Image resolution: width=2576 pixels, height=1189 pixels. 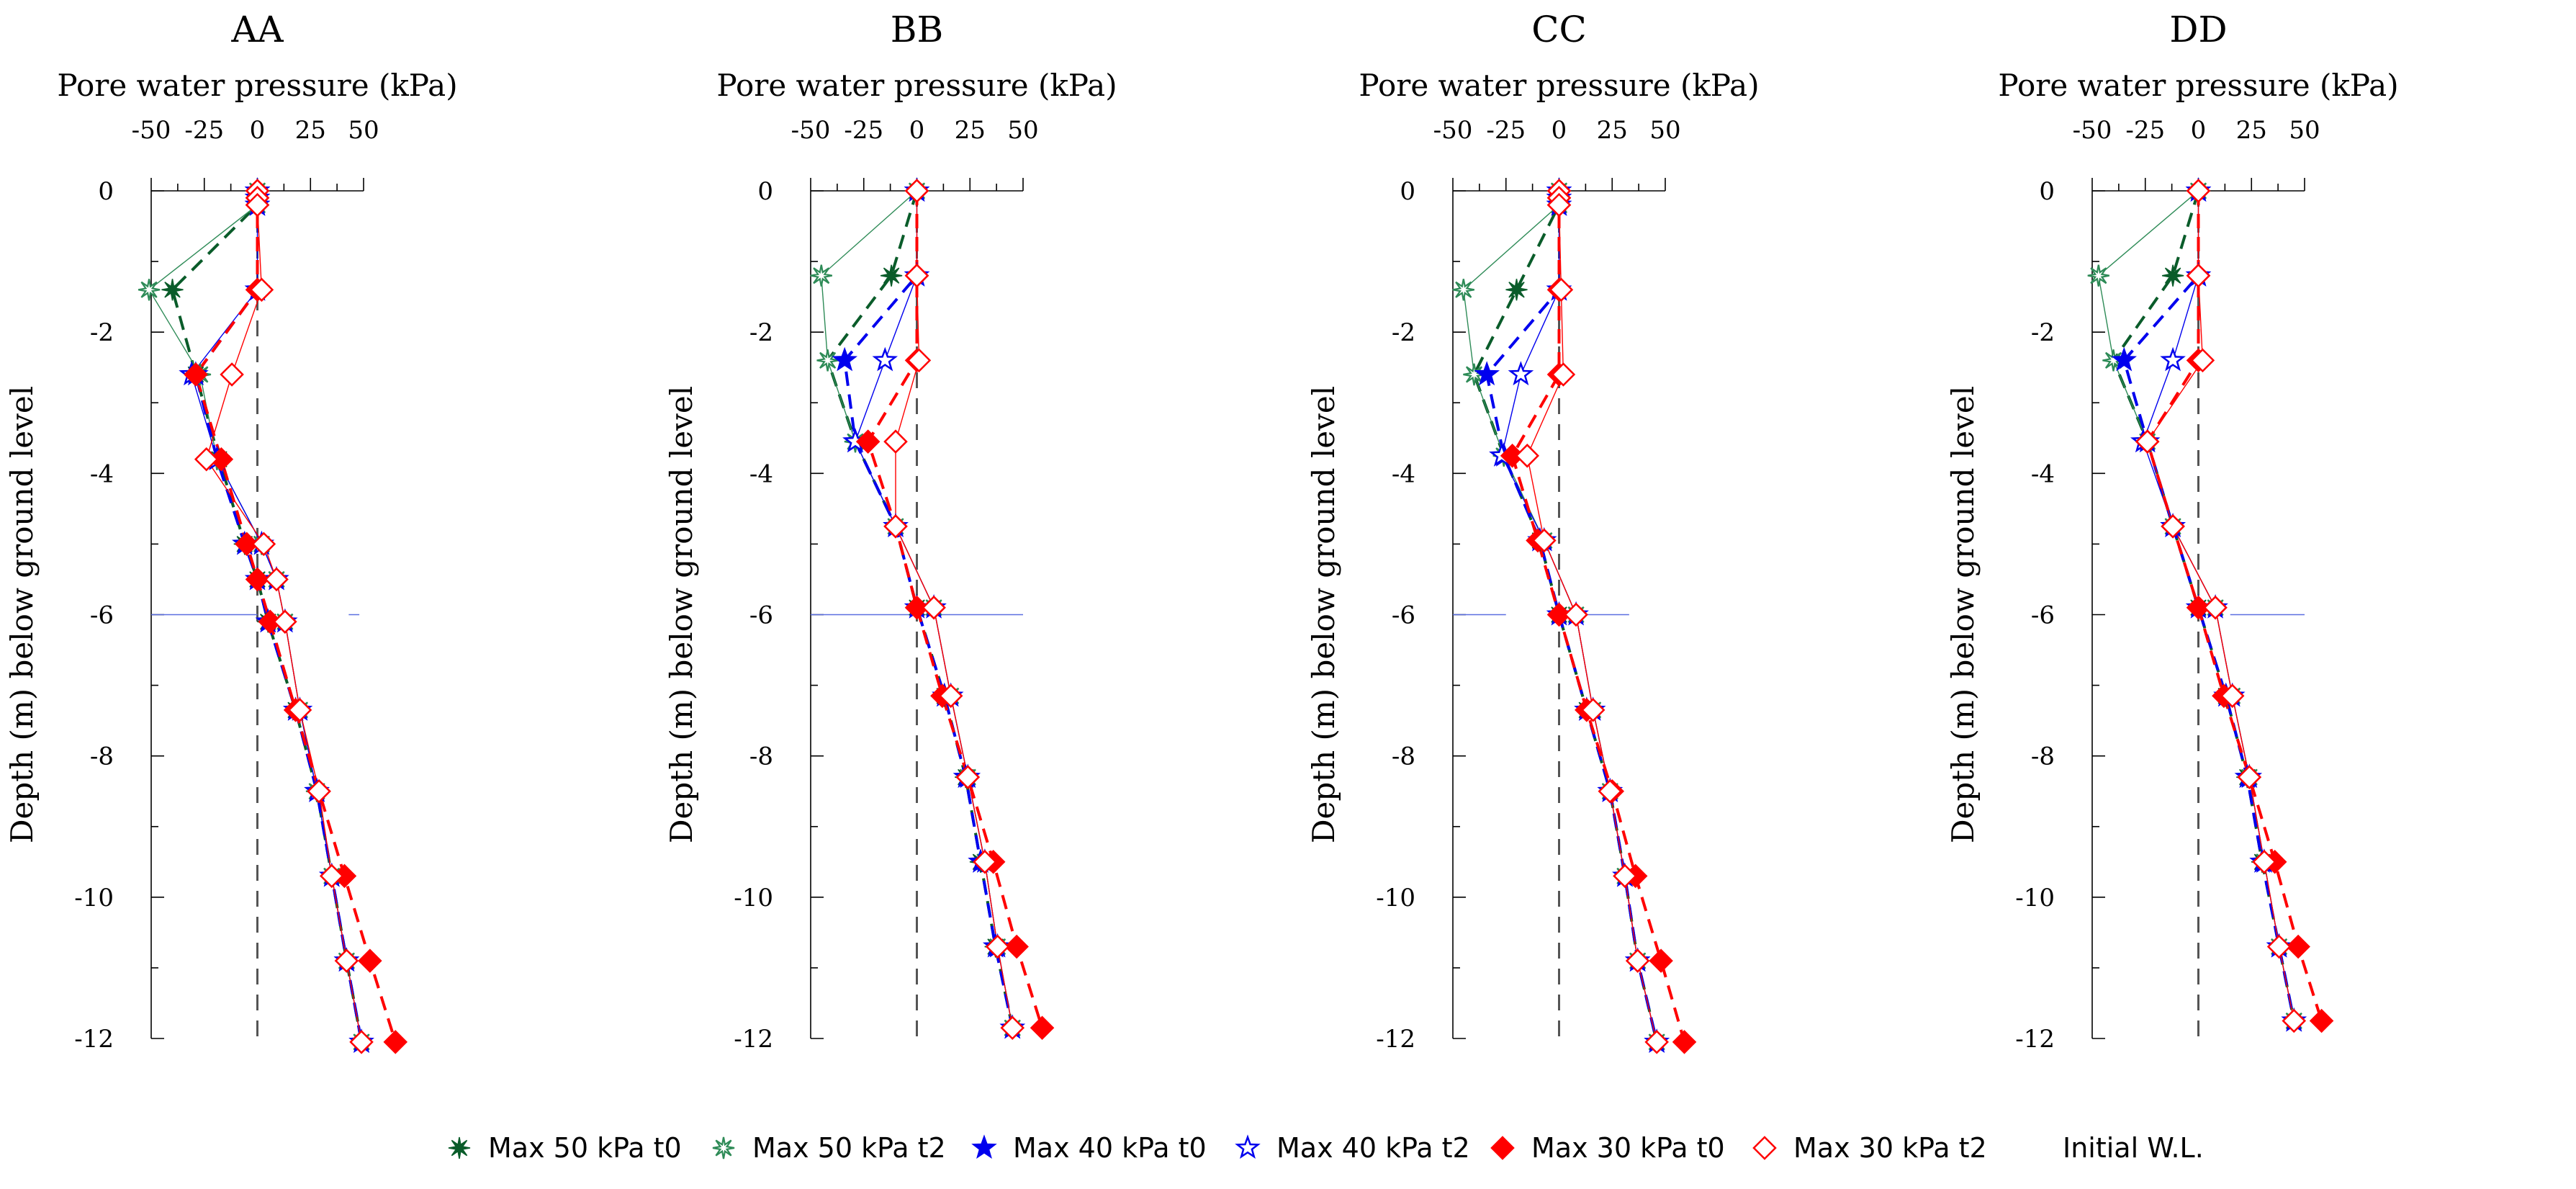 What do you see at coordinates (257, 29) in the screenshot?
I see `panel-title: AA` at bounding box center [257, 29].